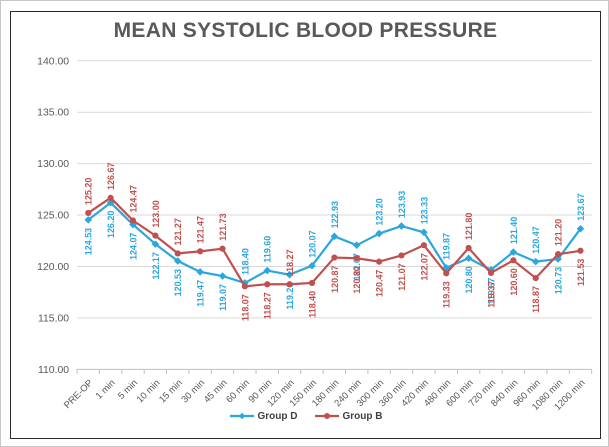  What do you see at coordinates (89, 241) in the screenshot?
I see `data-point-label: 124.53` at bounding box center [89, 241].